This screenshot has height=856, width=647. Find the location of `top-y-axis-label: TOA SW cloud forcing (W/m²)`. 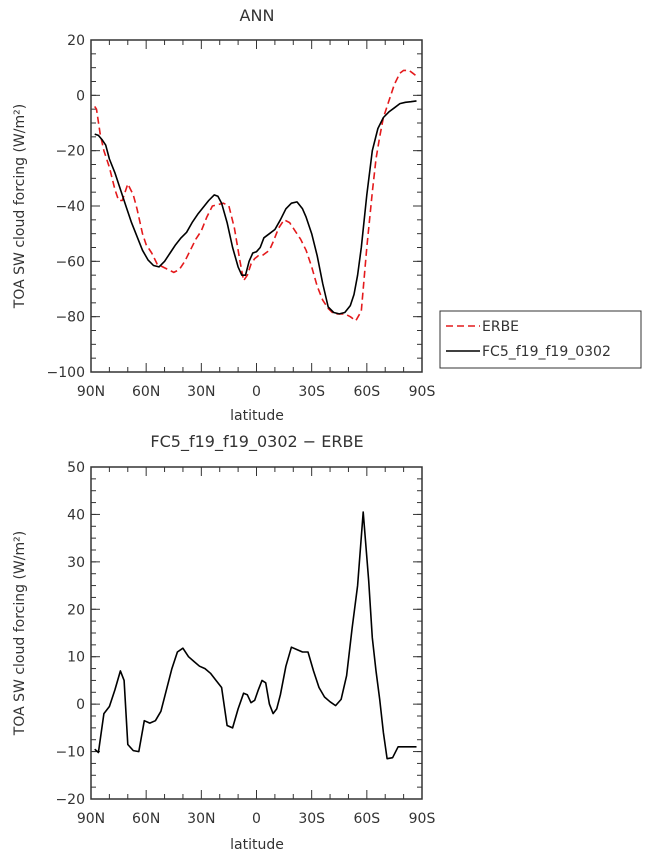

top-y-axis-label: TOA SW cloud forcing (W/m²) is located at coordinates (20, 206).